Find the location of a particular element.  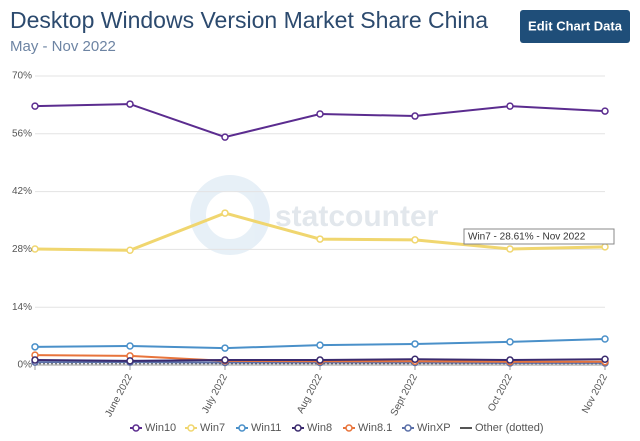

y-tick-label: 0% is located at coordinates (25, 365).